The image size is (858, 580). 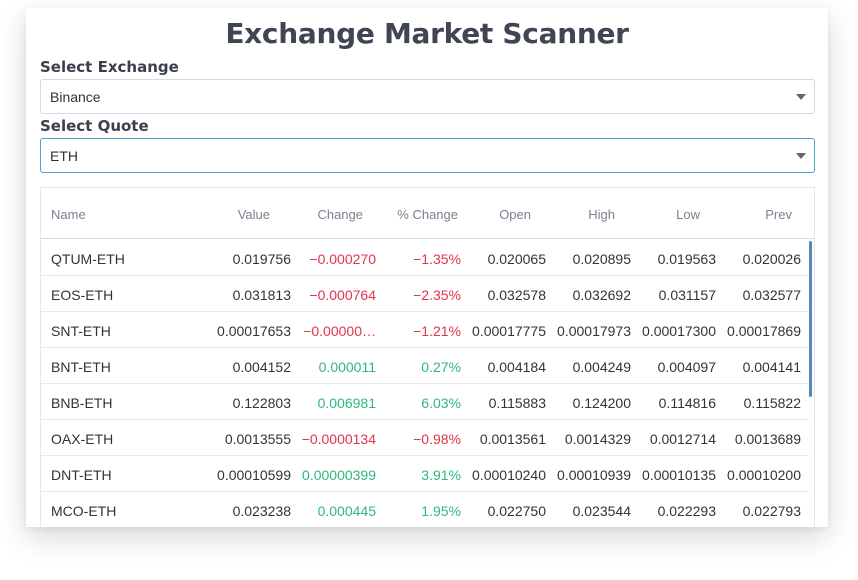 I want to click on cell-low: 0.00010135, so click(x=679, y=475).